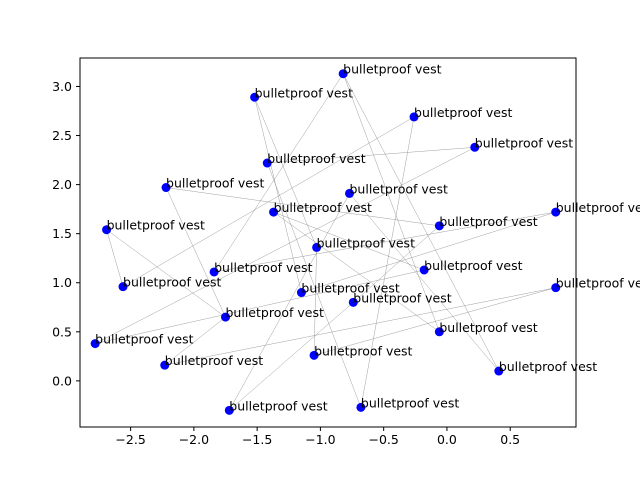  I want to click on y-axis: 0.0 0.5 1.0 1.5 2.0 2.5 3.0, so click(66, 233).